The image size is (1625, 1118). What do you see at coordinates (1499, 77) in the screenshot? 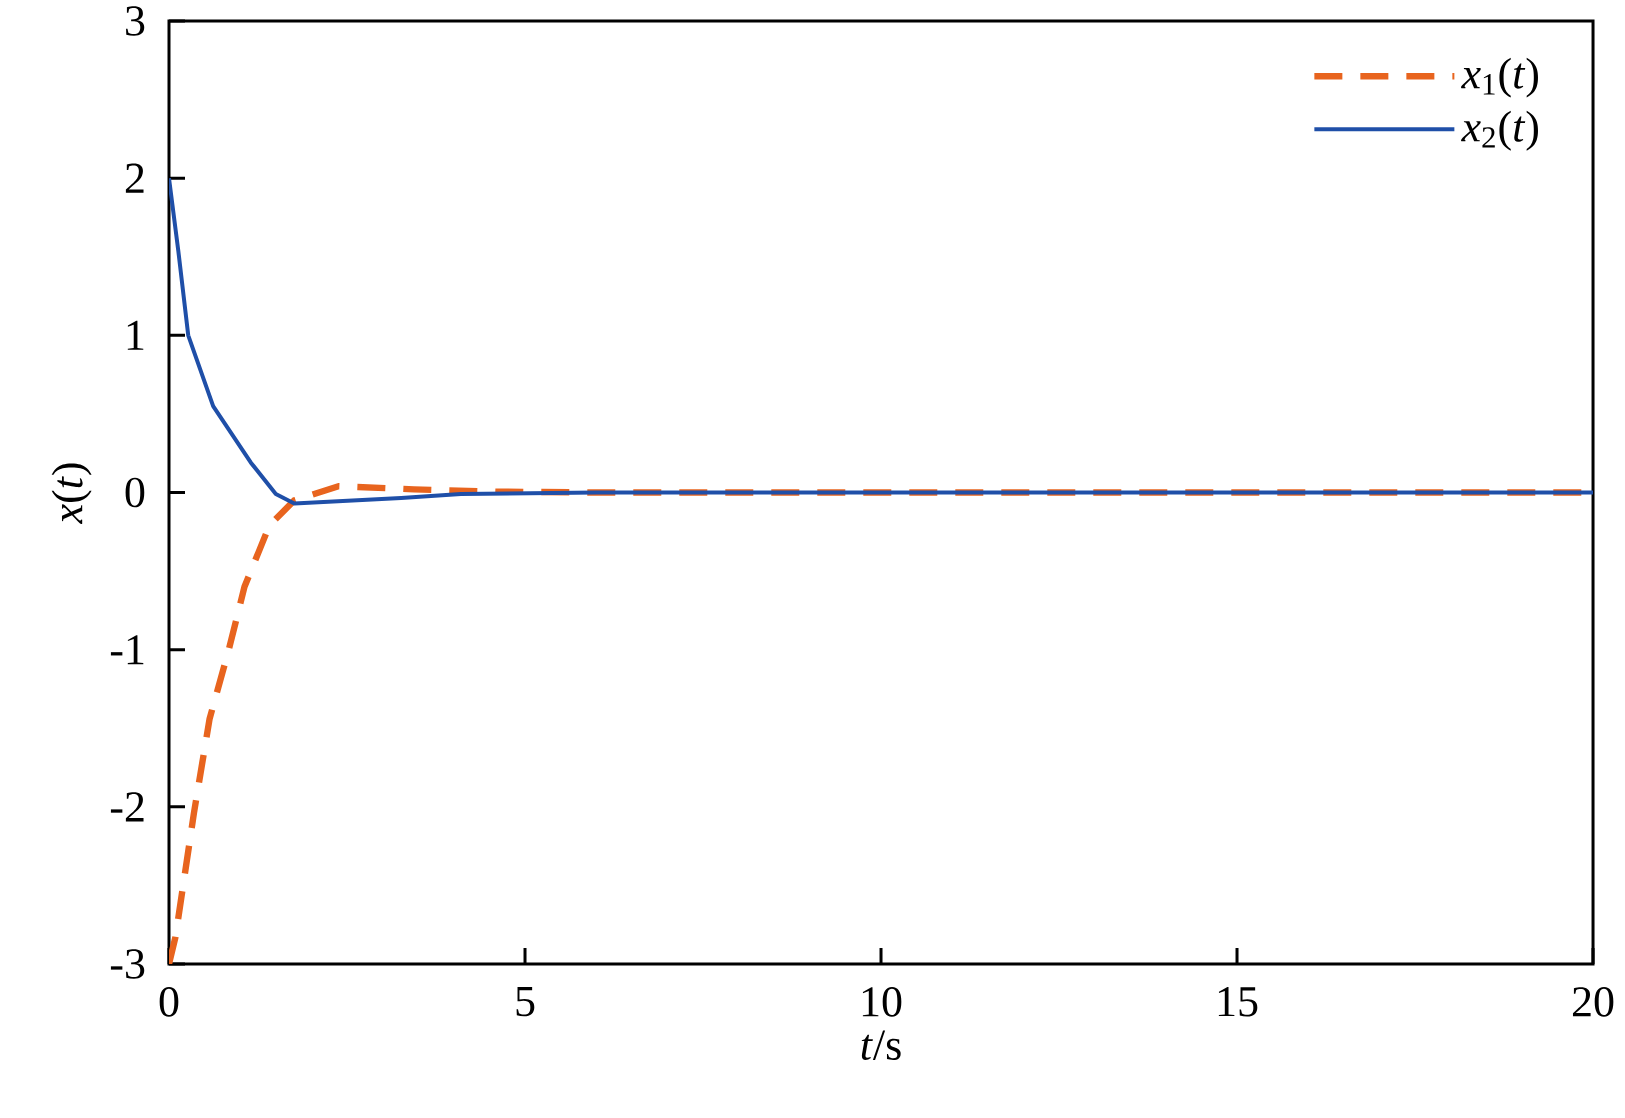
I see `legend-label: x$_{1}$(t)` at bounding box center [1499, 77].